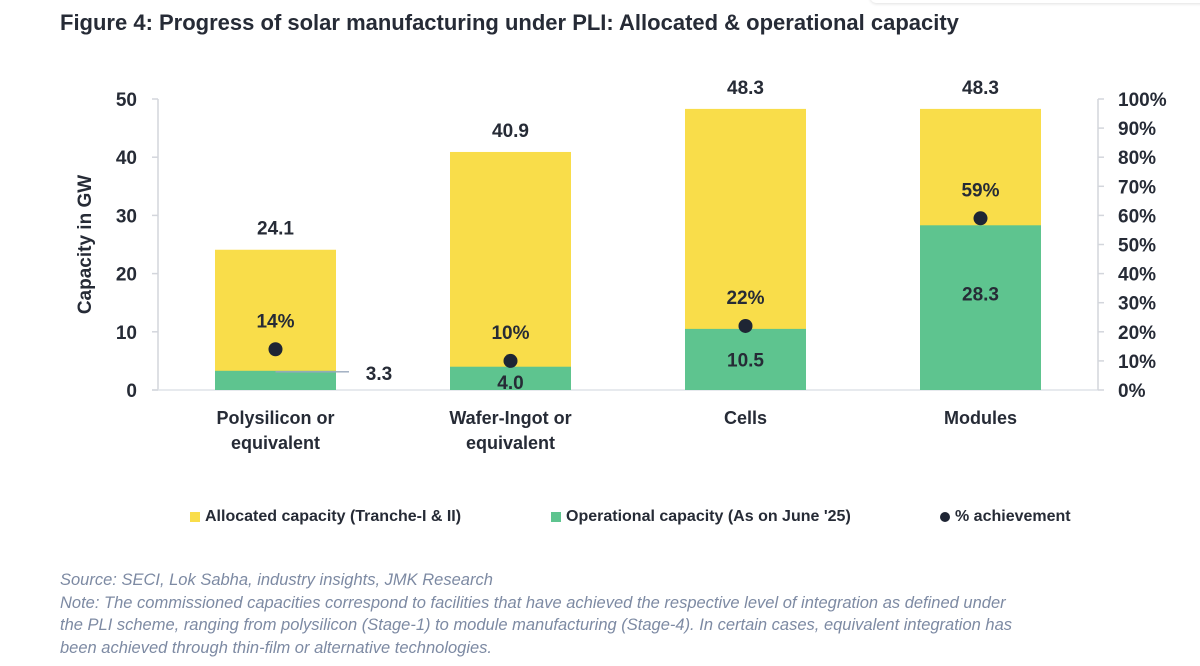  Describe the element at coordinates (980, 418) in the screenshot. I see `x-category-label: Modules` at that location.